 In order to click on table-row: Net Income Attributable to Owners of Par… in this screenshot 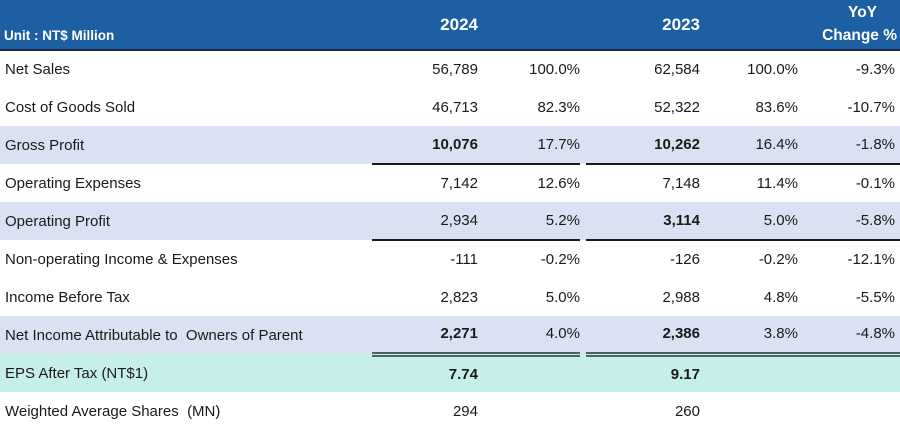, I will do `click(450, 336)`.